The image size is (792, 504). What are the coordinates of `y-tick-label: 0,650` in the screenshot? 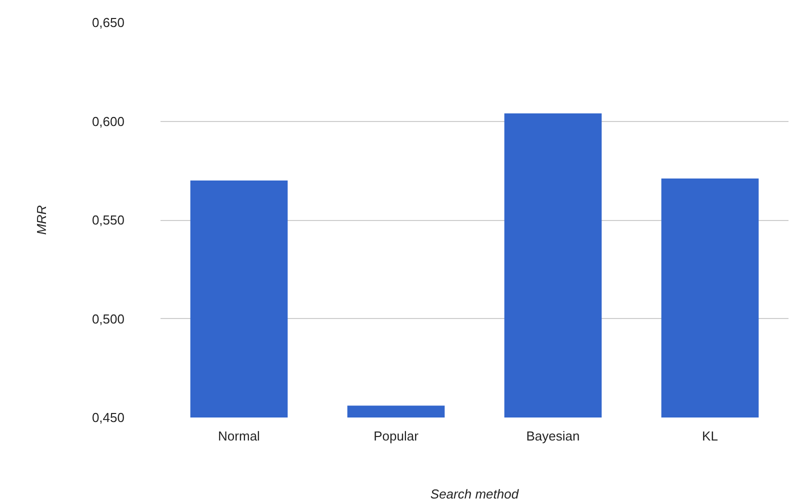 It's located at (108, 22).